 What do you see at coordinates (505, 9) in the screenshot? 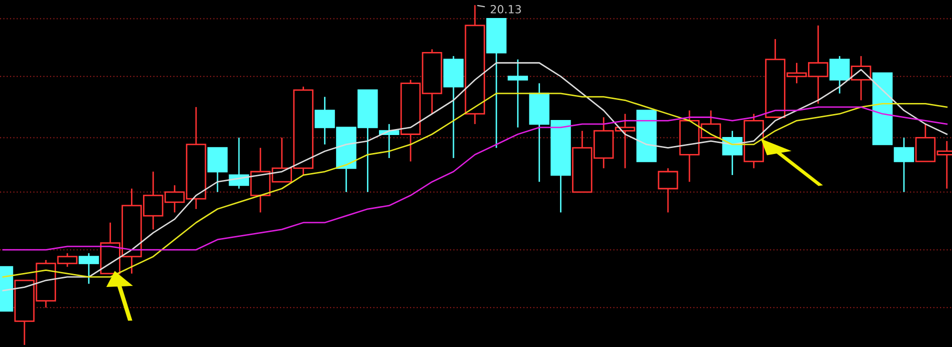
I see `annotation: 20.13` at bounding box center [505, 9].